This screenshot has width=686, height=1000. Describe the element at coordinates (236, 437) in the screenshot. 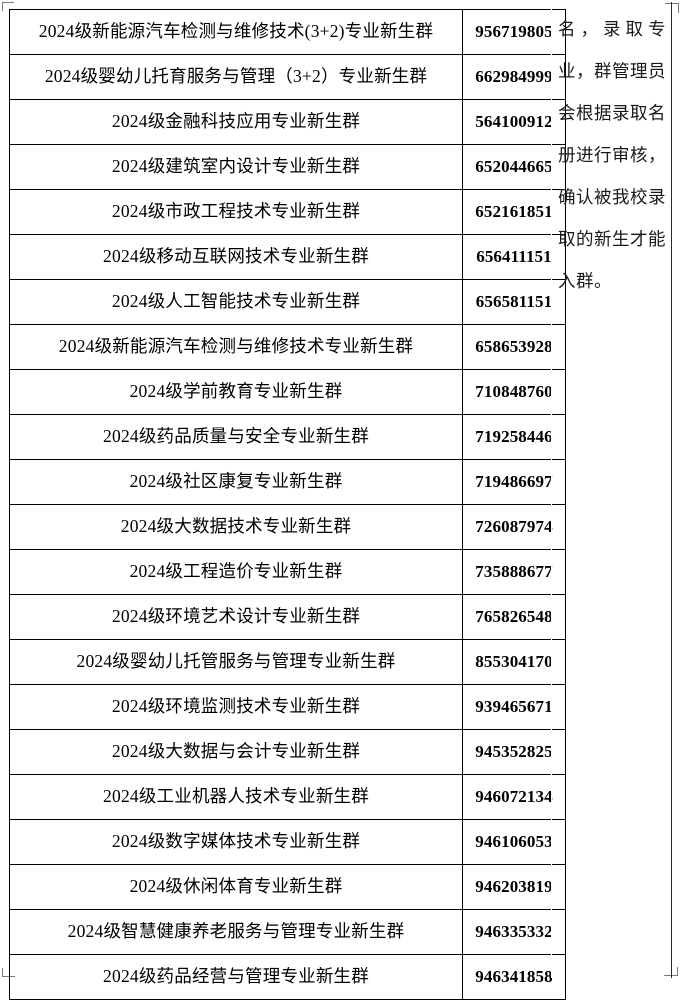

I see `group-name-cell: 2024级药品质量与安全专业新生群` at that location.